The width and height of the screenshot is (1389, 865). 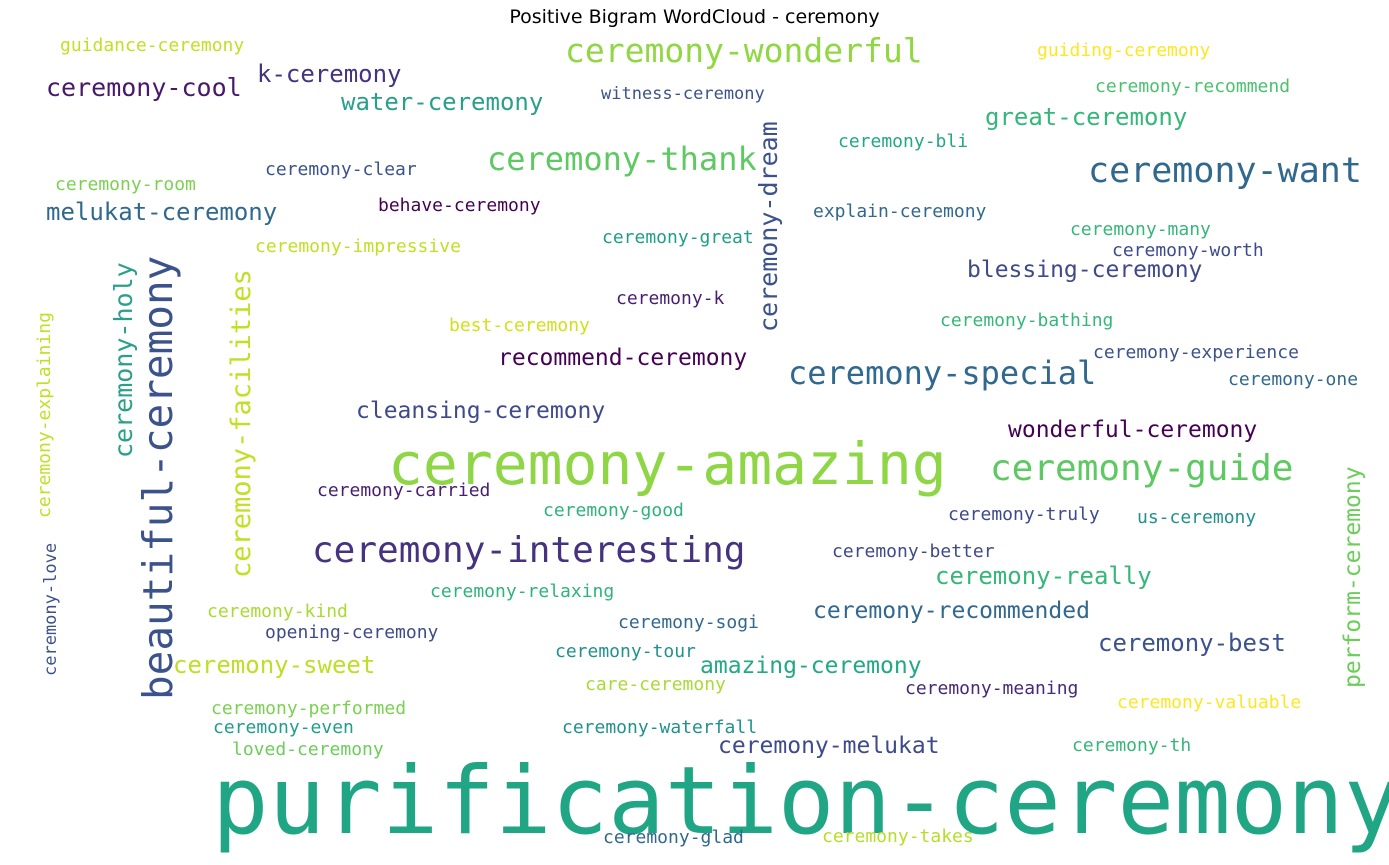 I want to click on word-ceremony-explaining: ceremony-explaining, so click(x=44, y=415).